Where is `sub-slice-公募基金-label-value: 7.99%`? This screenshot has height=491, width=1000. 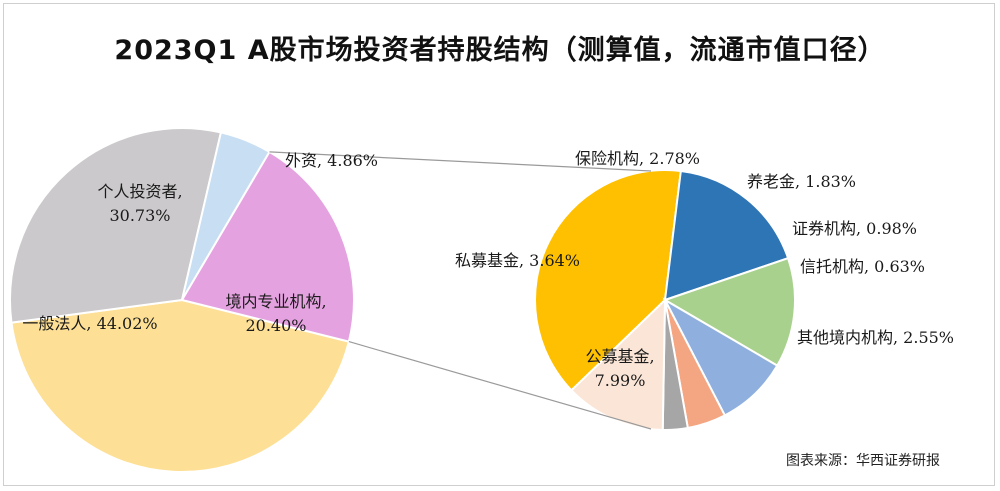 sub-slice-公募基金-label-value: 7.99% is located at coordinates (620, 380).